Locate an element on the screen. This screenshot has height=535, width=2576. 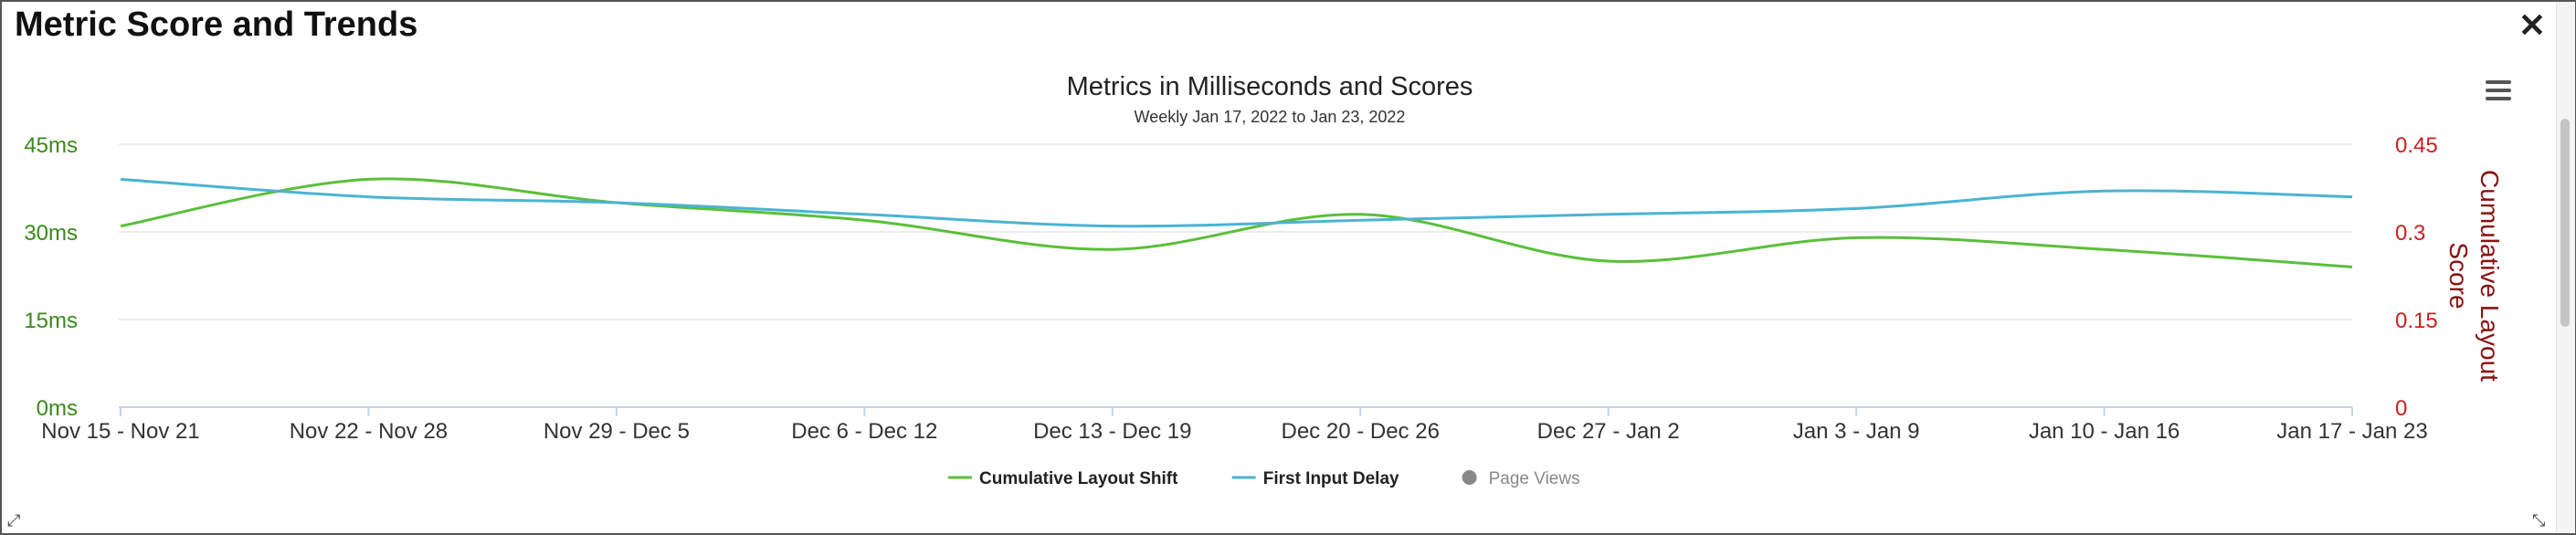
series-line-first-input-delay is located at coordinates (1236, 203).